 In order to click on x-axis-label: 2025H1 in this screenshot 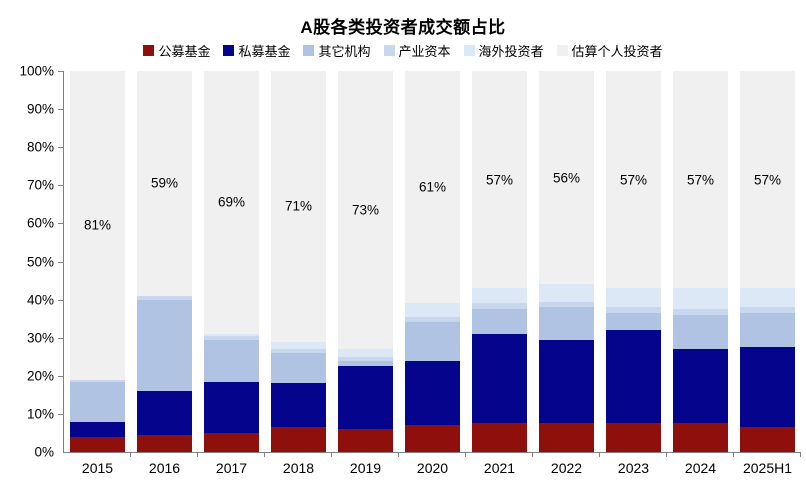, I will do `click(767, 468)`.